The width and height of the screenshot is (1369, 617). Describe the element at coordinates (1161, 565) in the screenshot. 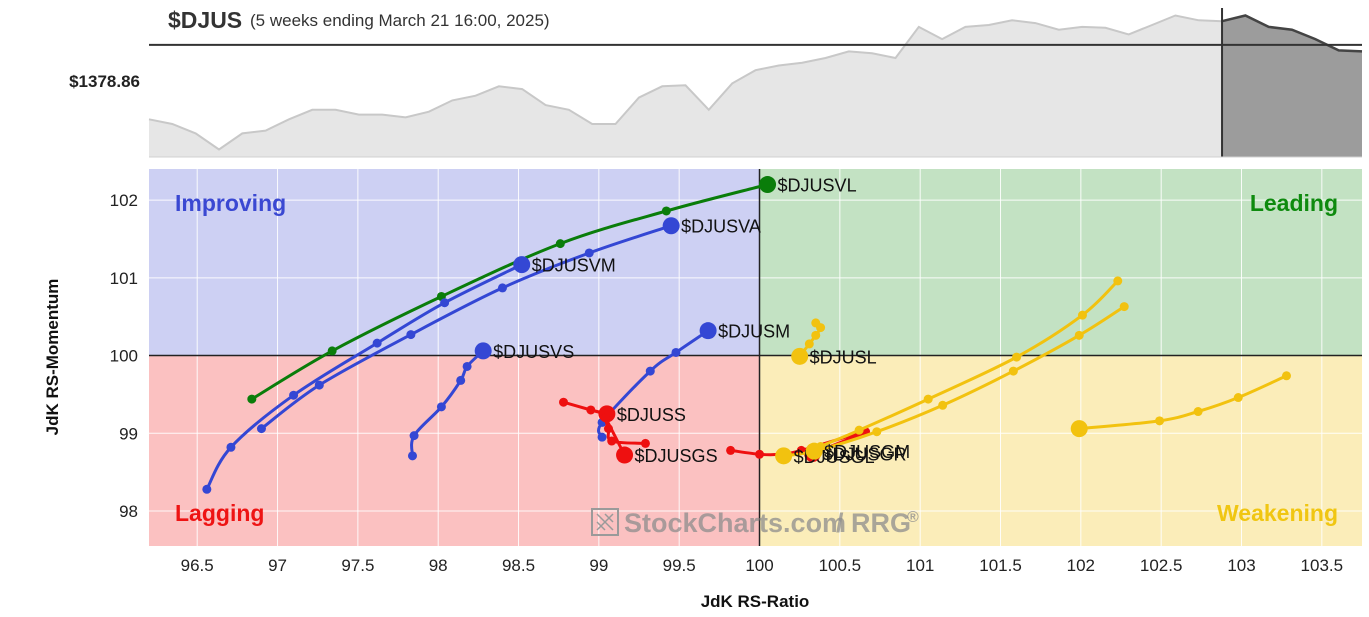

I see `x-tick-label: 102.5` at that location.